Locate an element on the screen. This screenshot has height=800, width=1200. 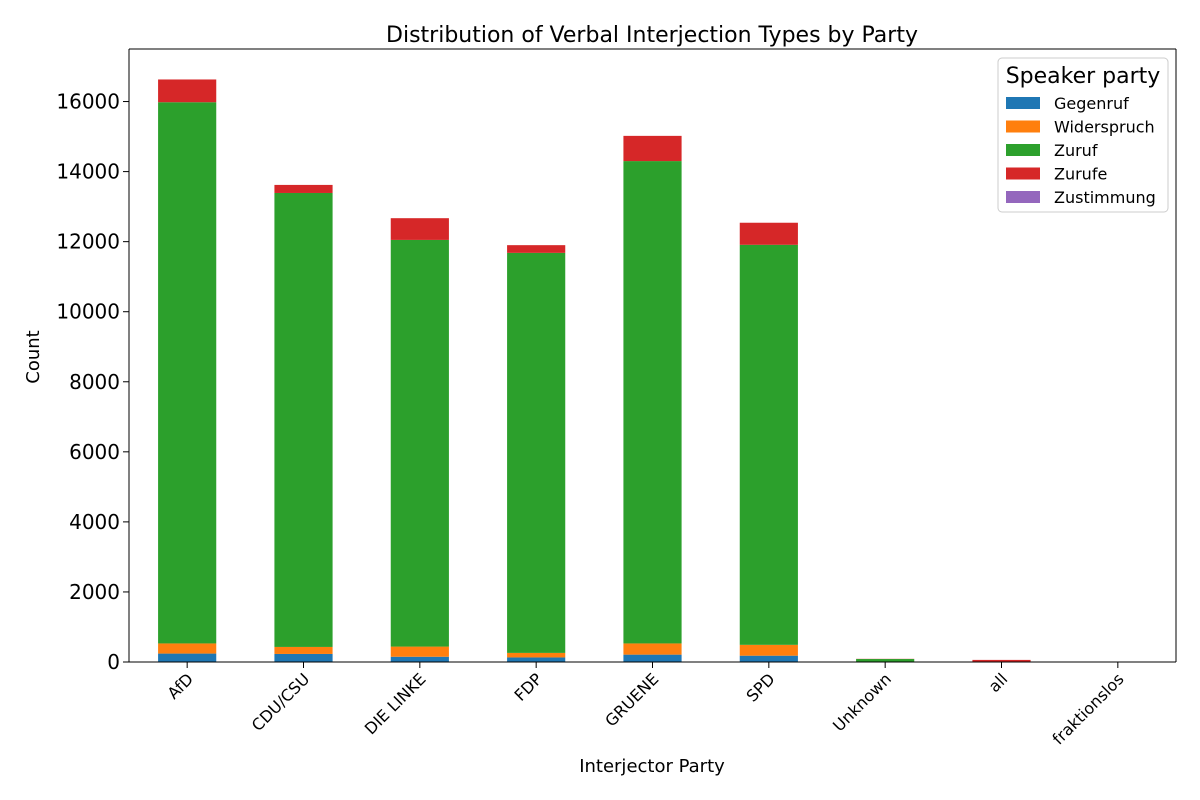
legend-title: Speaker party is located at coordinates (1083, 76).